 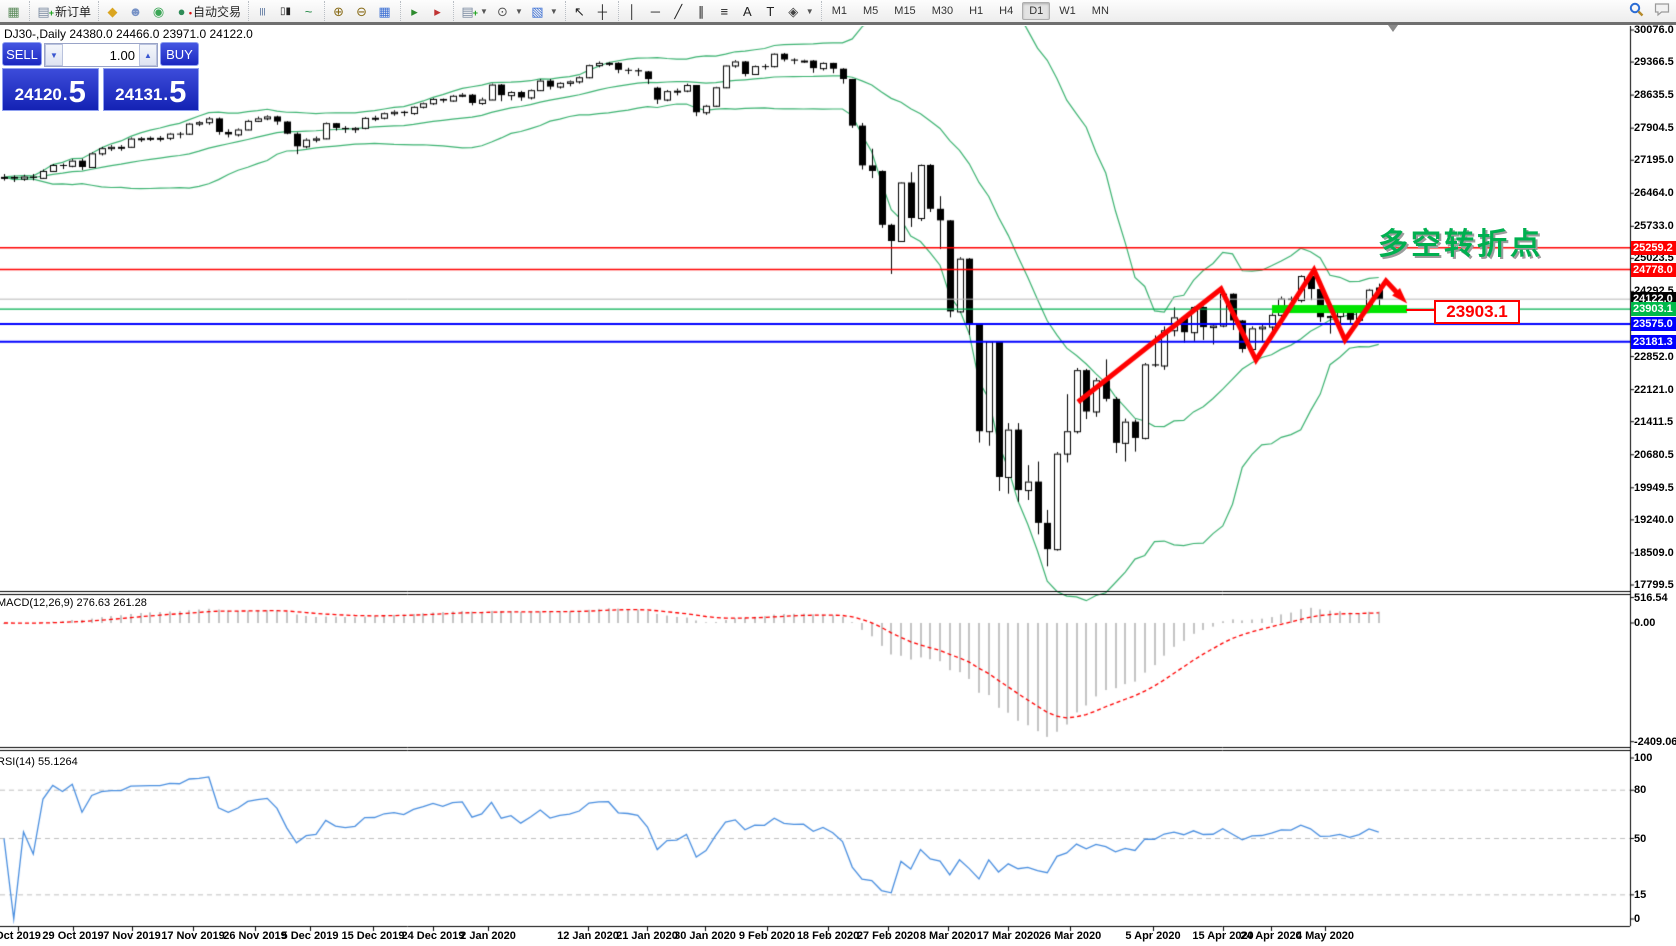 What do you see at coordinates (553, 11) in the screenshot?
I see `template-icon-dropdown: ▼` at bounding box center [553, 11].